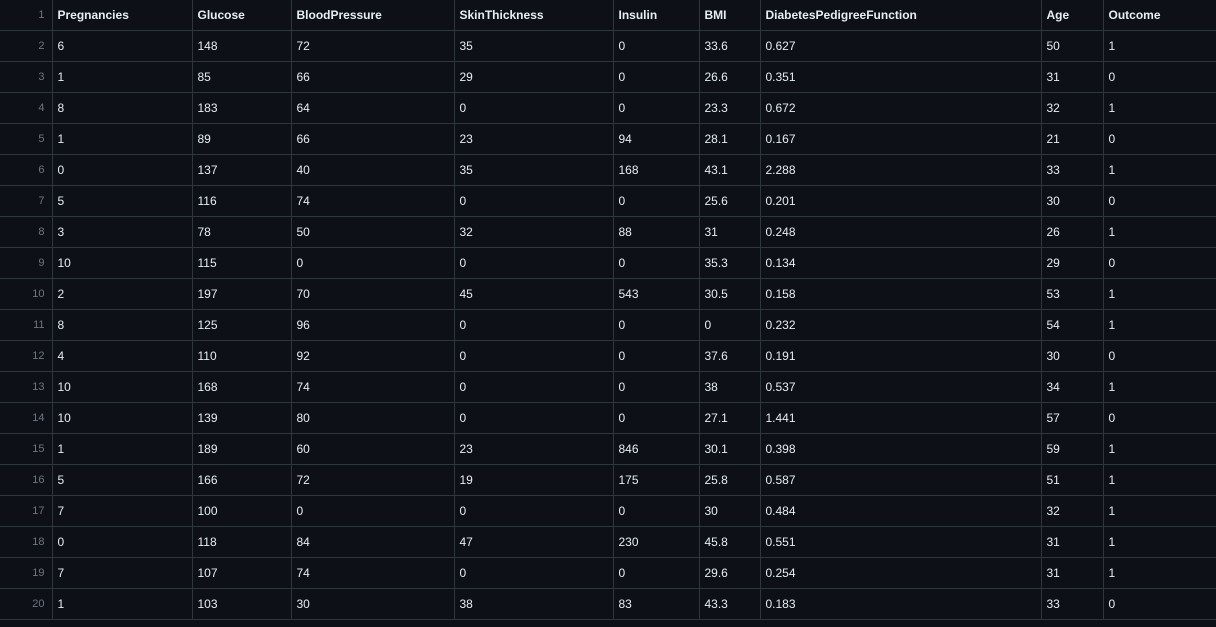 The height and width of the screenshot is (627, 1216). I want to click on table-cell: 0.167, so click(901, 139).